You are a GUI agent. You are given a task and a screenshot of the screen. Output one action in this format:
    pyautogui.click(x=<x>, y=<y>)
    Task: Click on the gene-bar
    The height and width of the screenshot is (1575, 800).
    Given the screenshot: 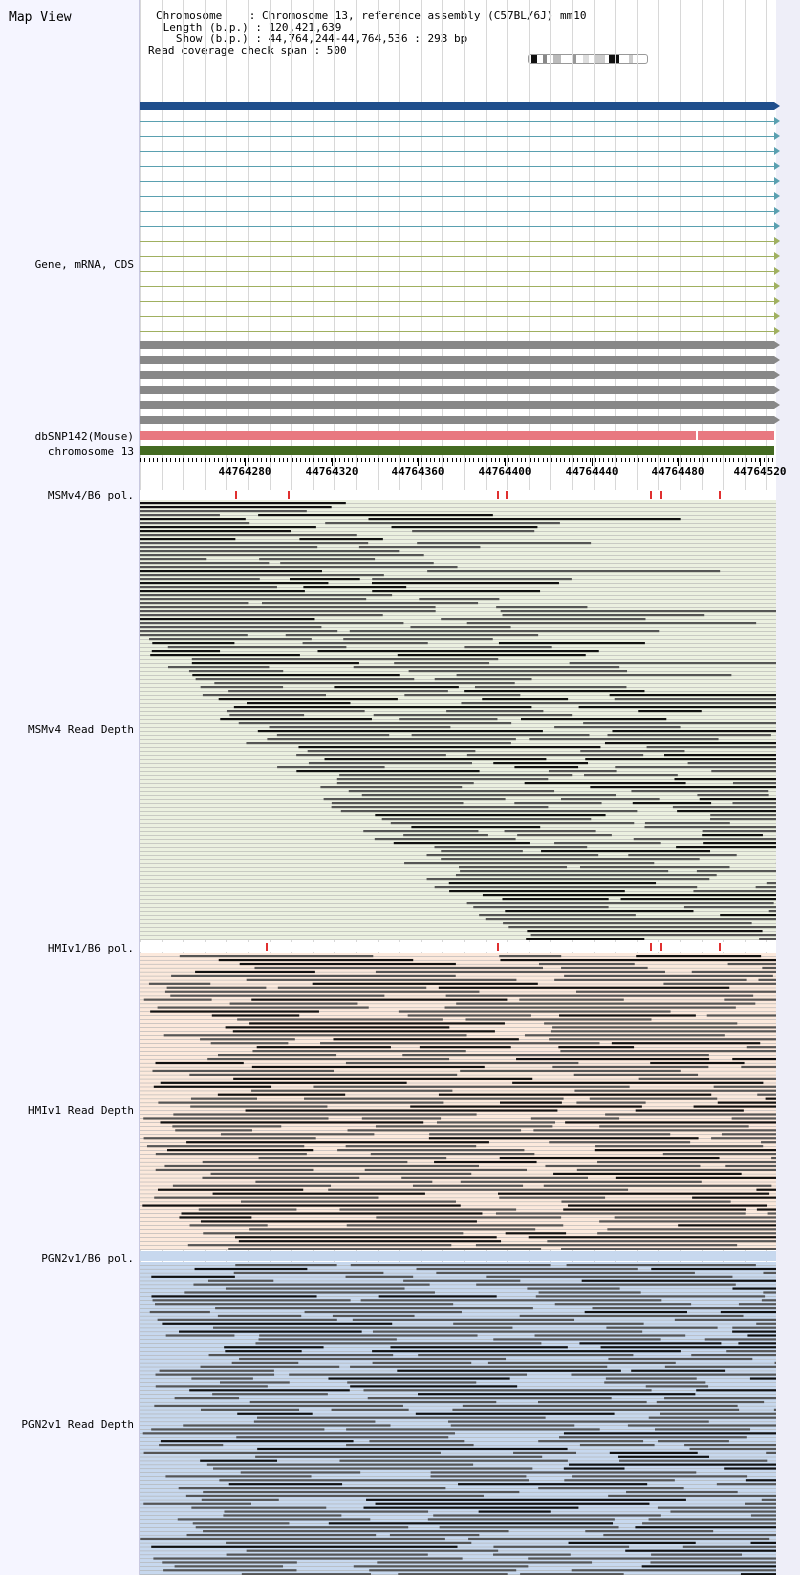 What is the action you would take?
    pyautogui.click(x=457, y=106)
    